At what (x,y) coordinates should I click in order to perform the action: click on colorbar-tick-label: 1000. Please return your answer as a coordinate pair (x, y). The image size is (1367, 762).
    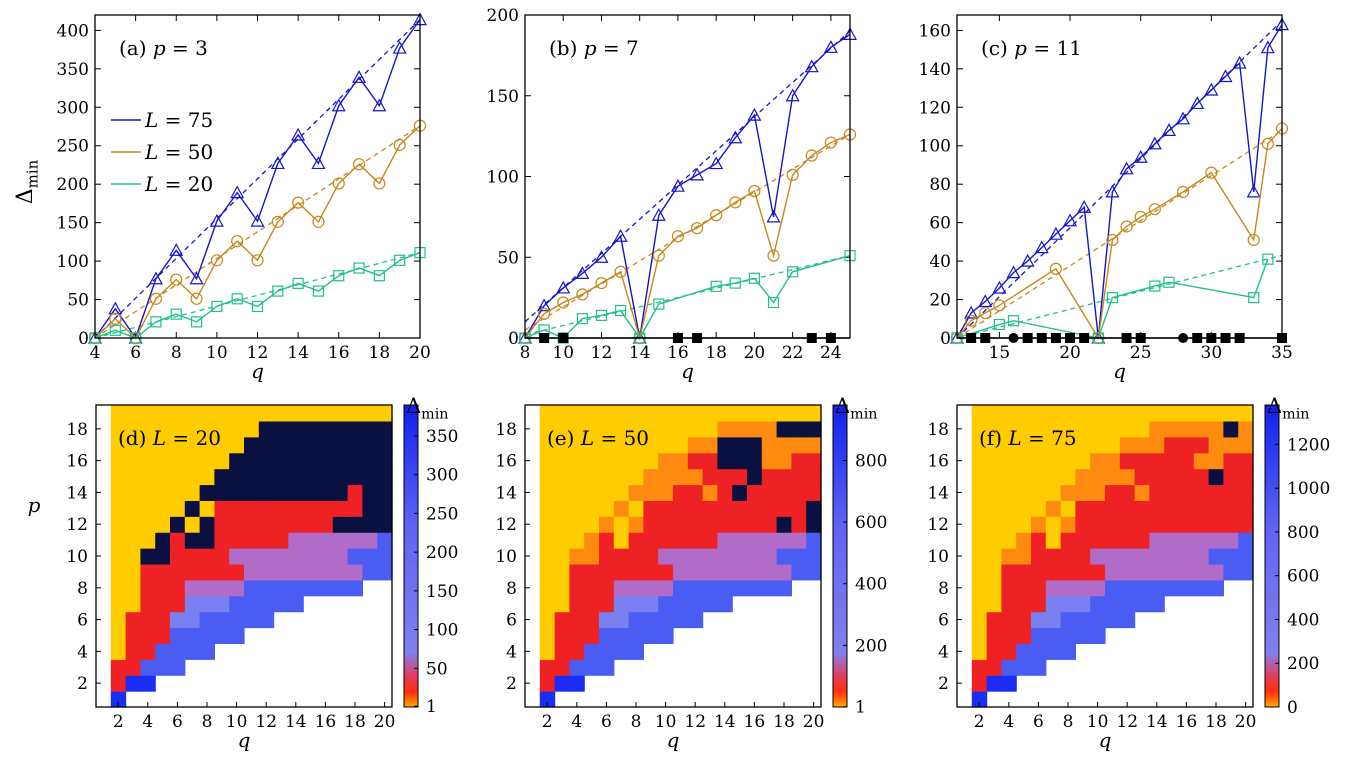
    Looking at the image, I should click on (1308, 489).